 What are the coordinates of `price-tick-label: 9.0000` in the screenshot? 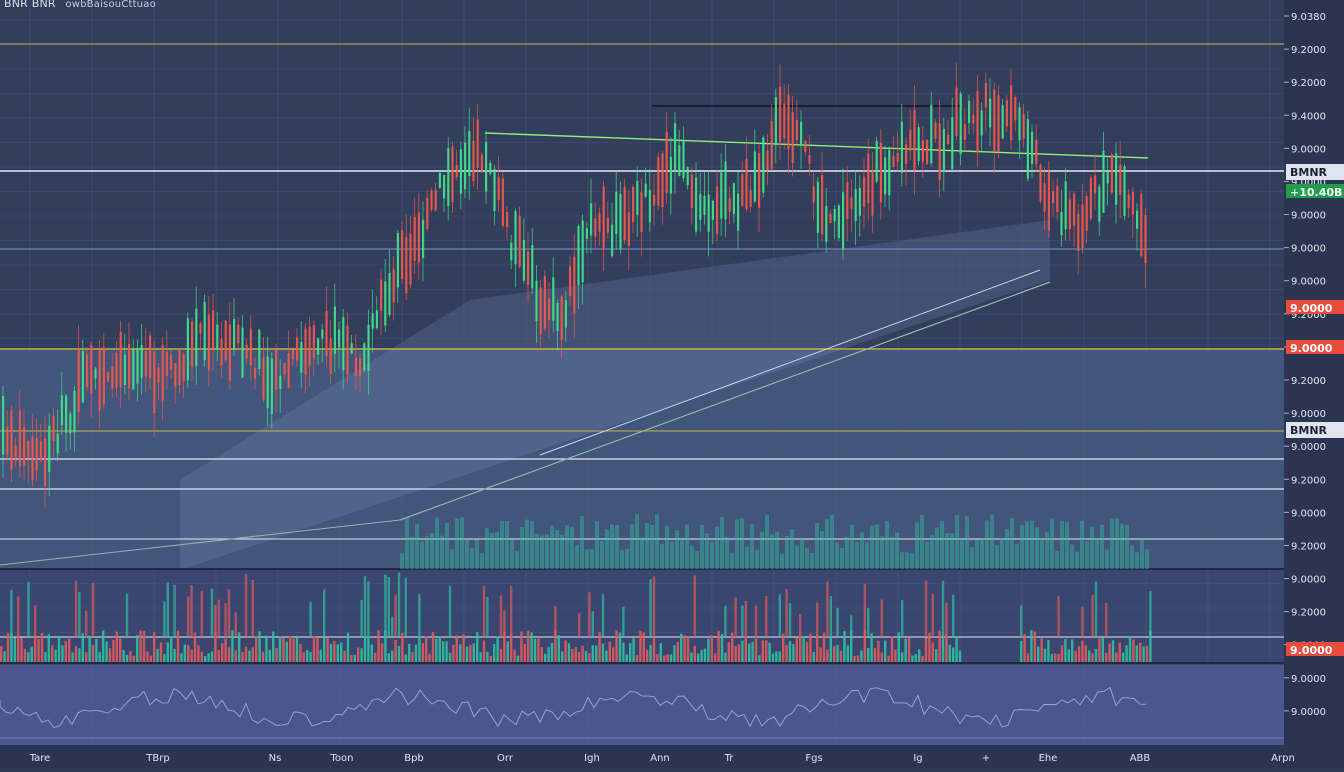 It's located at (1308, 249).